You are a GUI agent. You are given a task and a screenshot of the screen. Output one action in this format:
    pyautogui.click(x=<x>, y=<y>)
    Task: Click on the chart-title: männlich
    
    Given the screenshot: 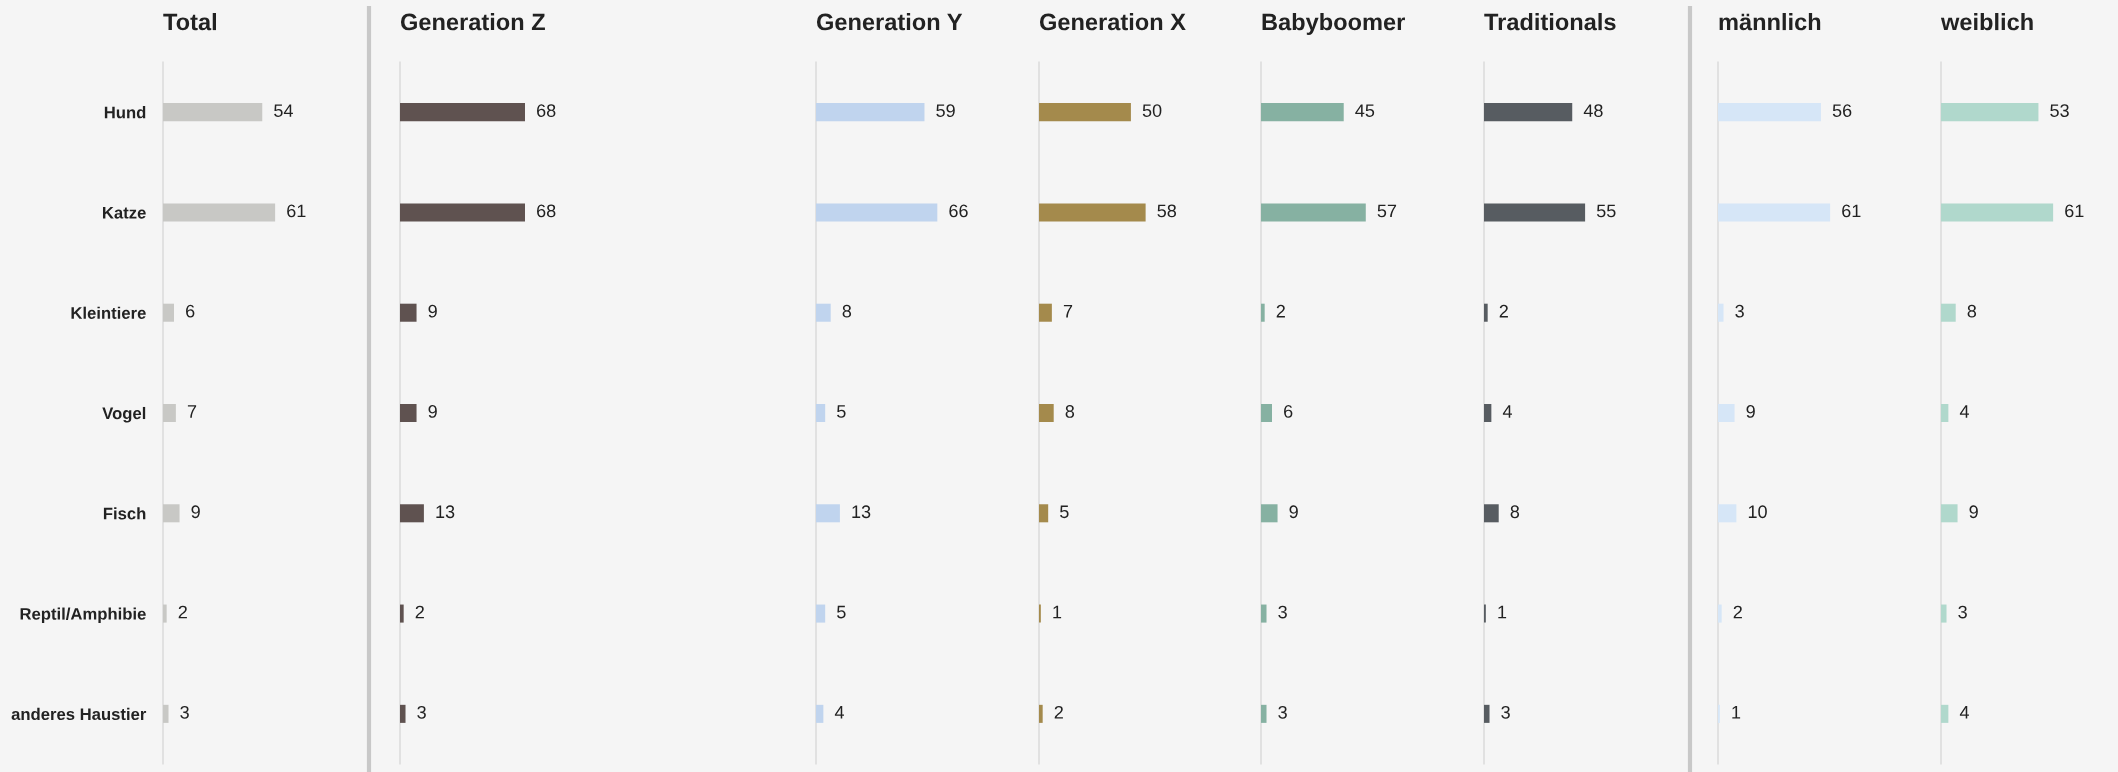 What is the action you would take?
    pyautogui.click(x=1770, y=22)
    